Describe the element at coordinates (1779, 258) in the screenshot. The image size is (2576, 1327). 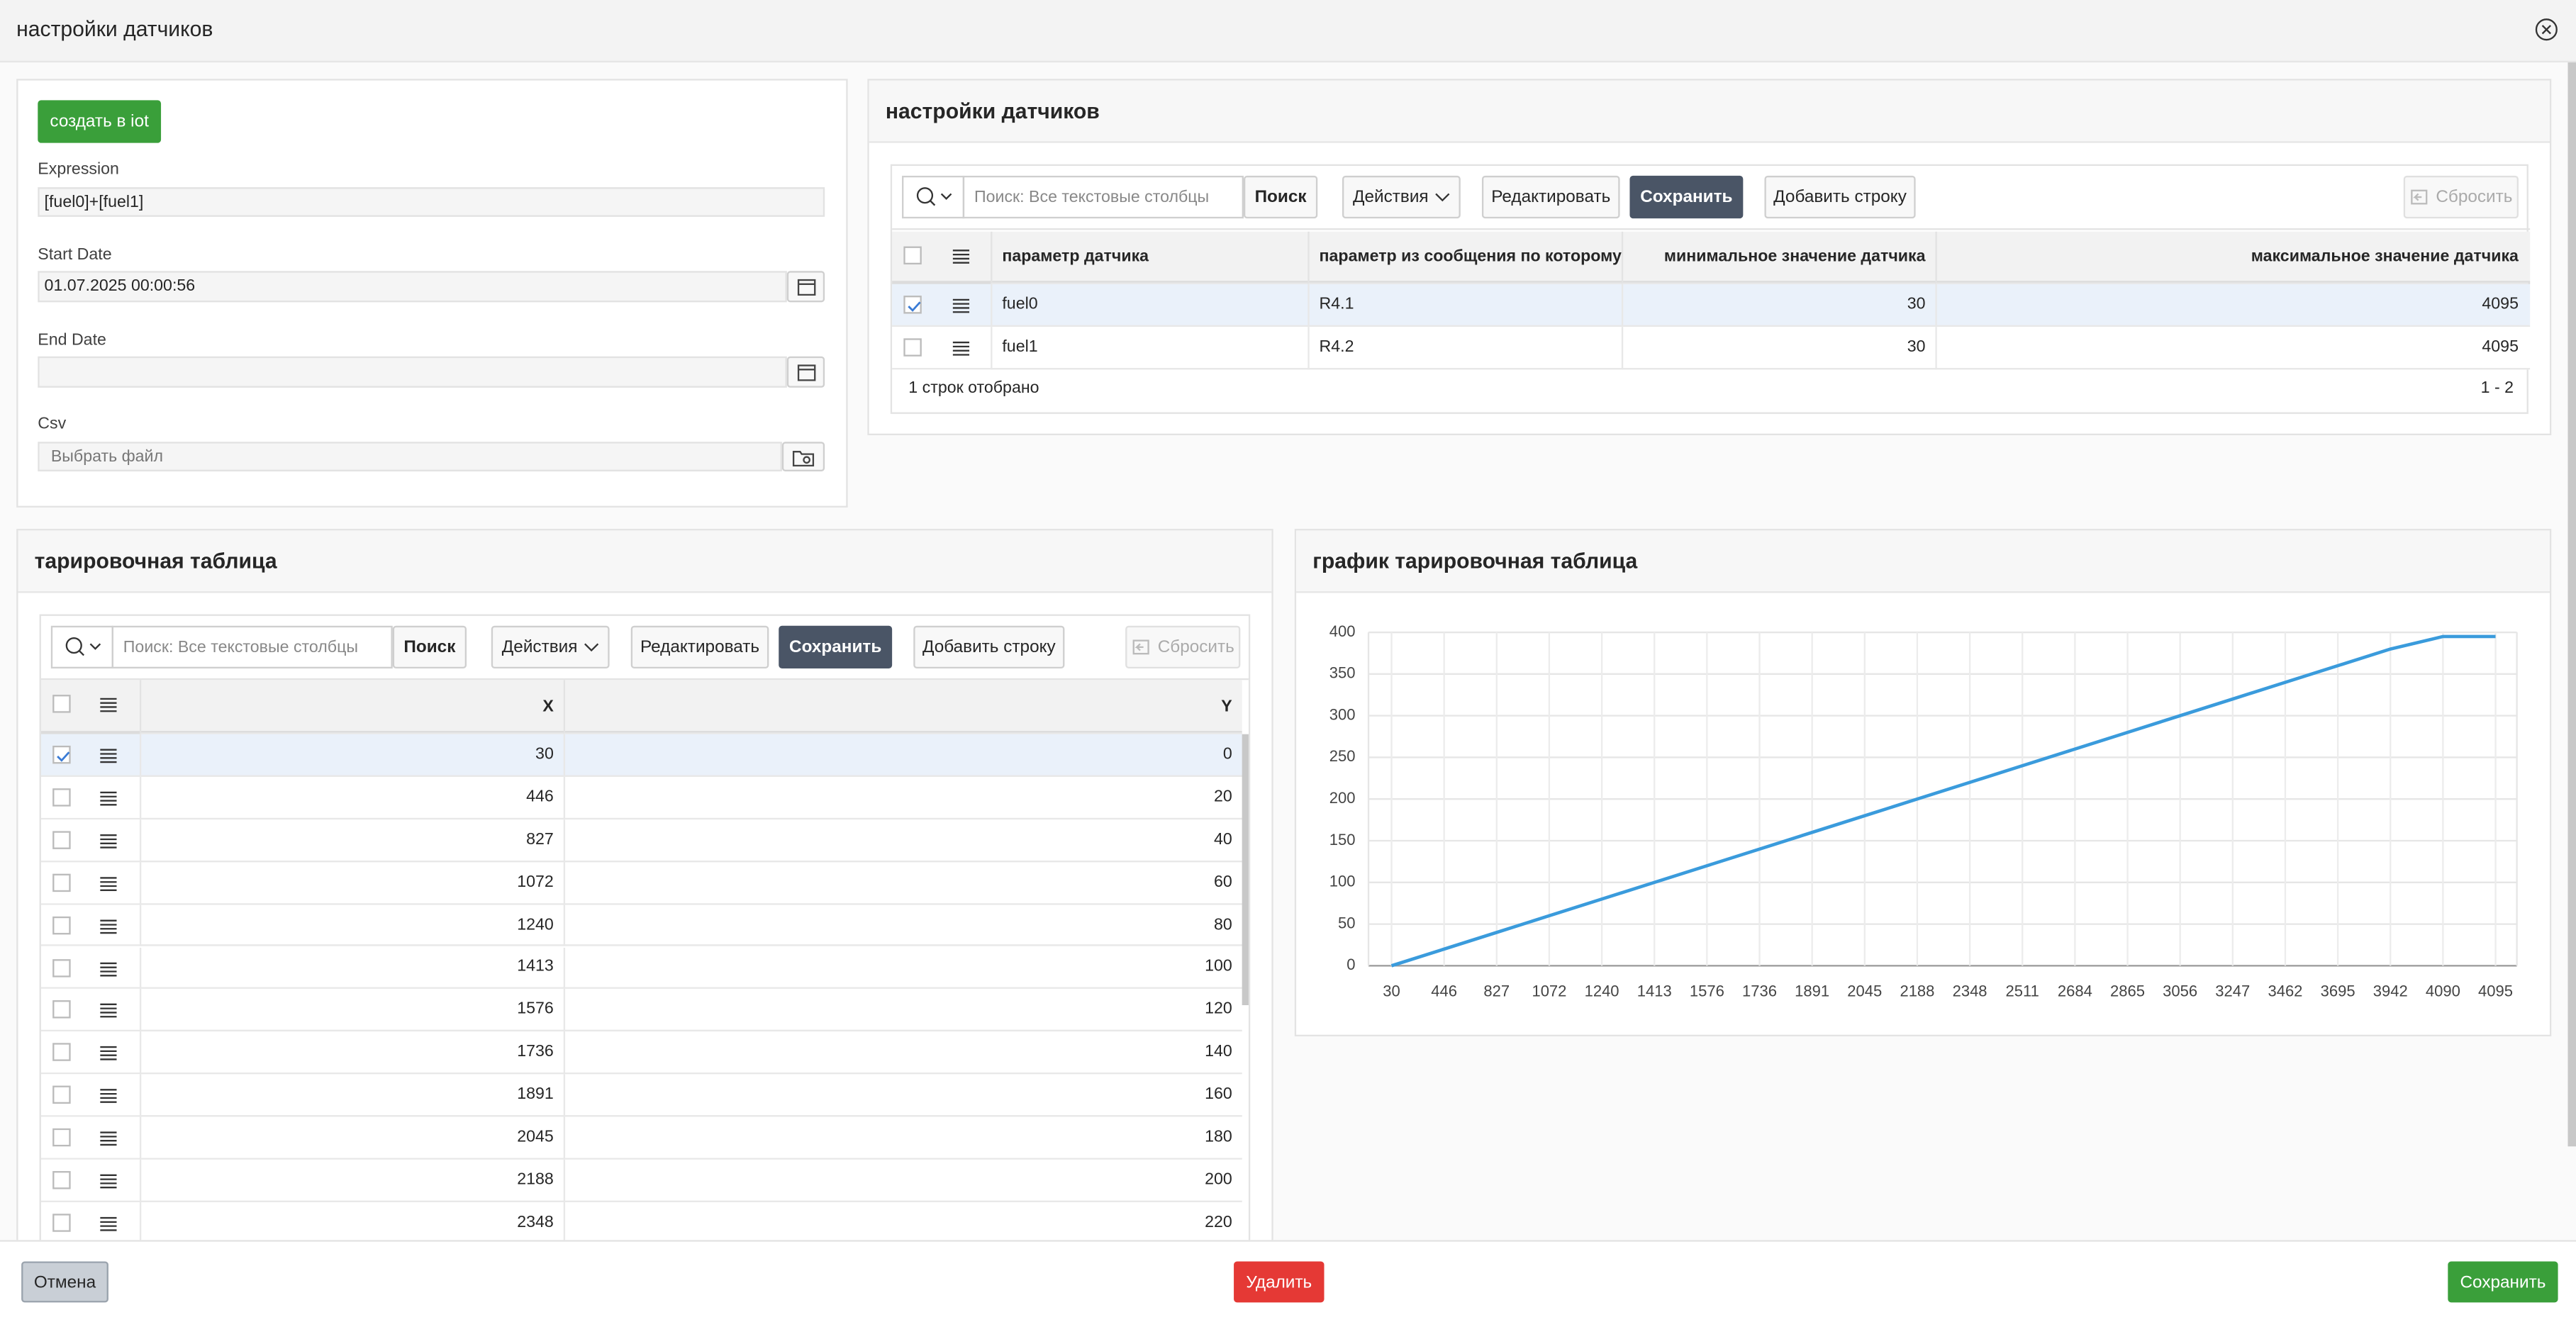
I see `column-header: минимальное значение датчика` at that location.